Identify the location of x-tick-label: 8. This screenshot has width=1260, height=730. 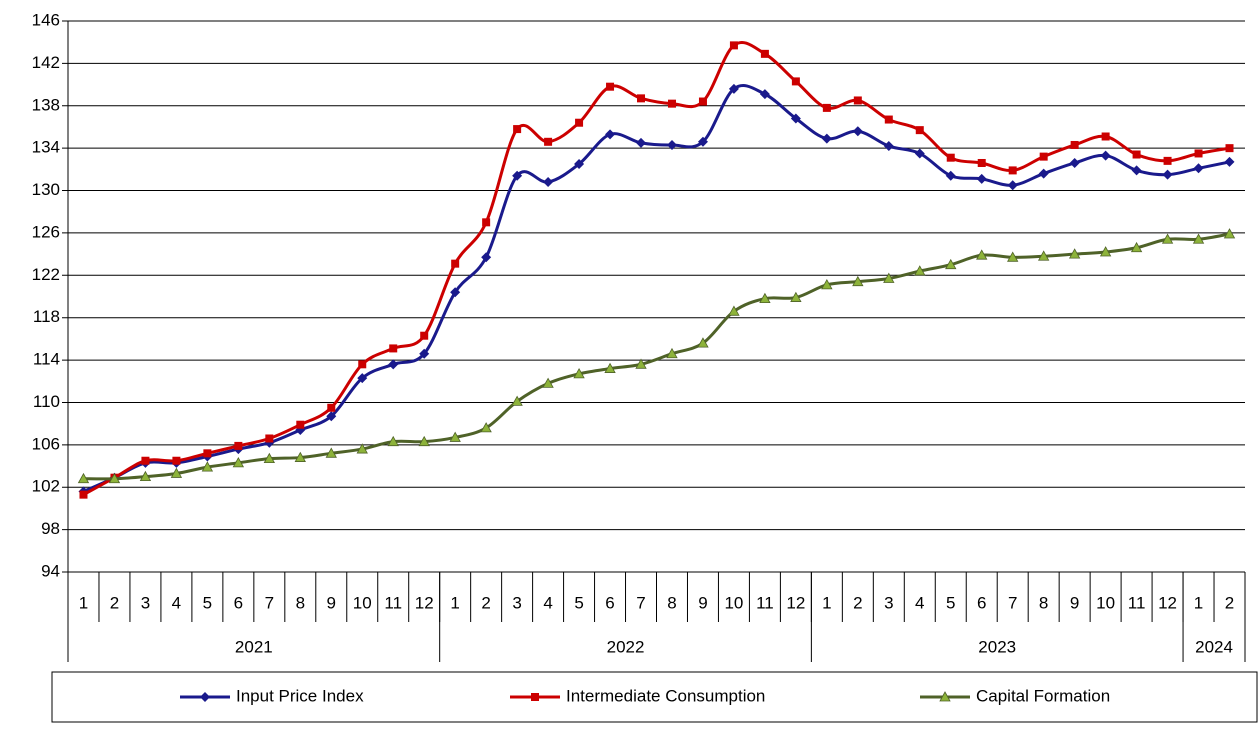
(300, 602).